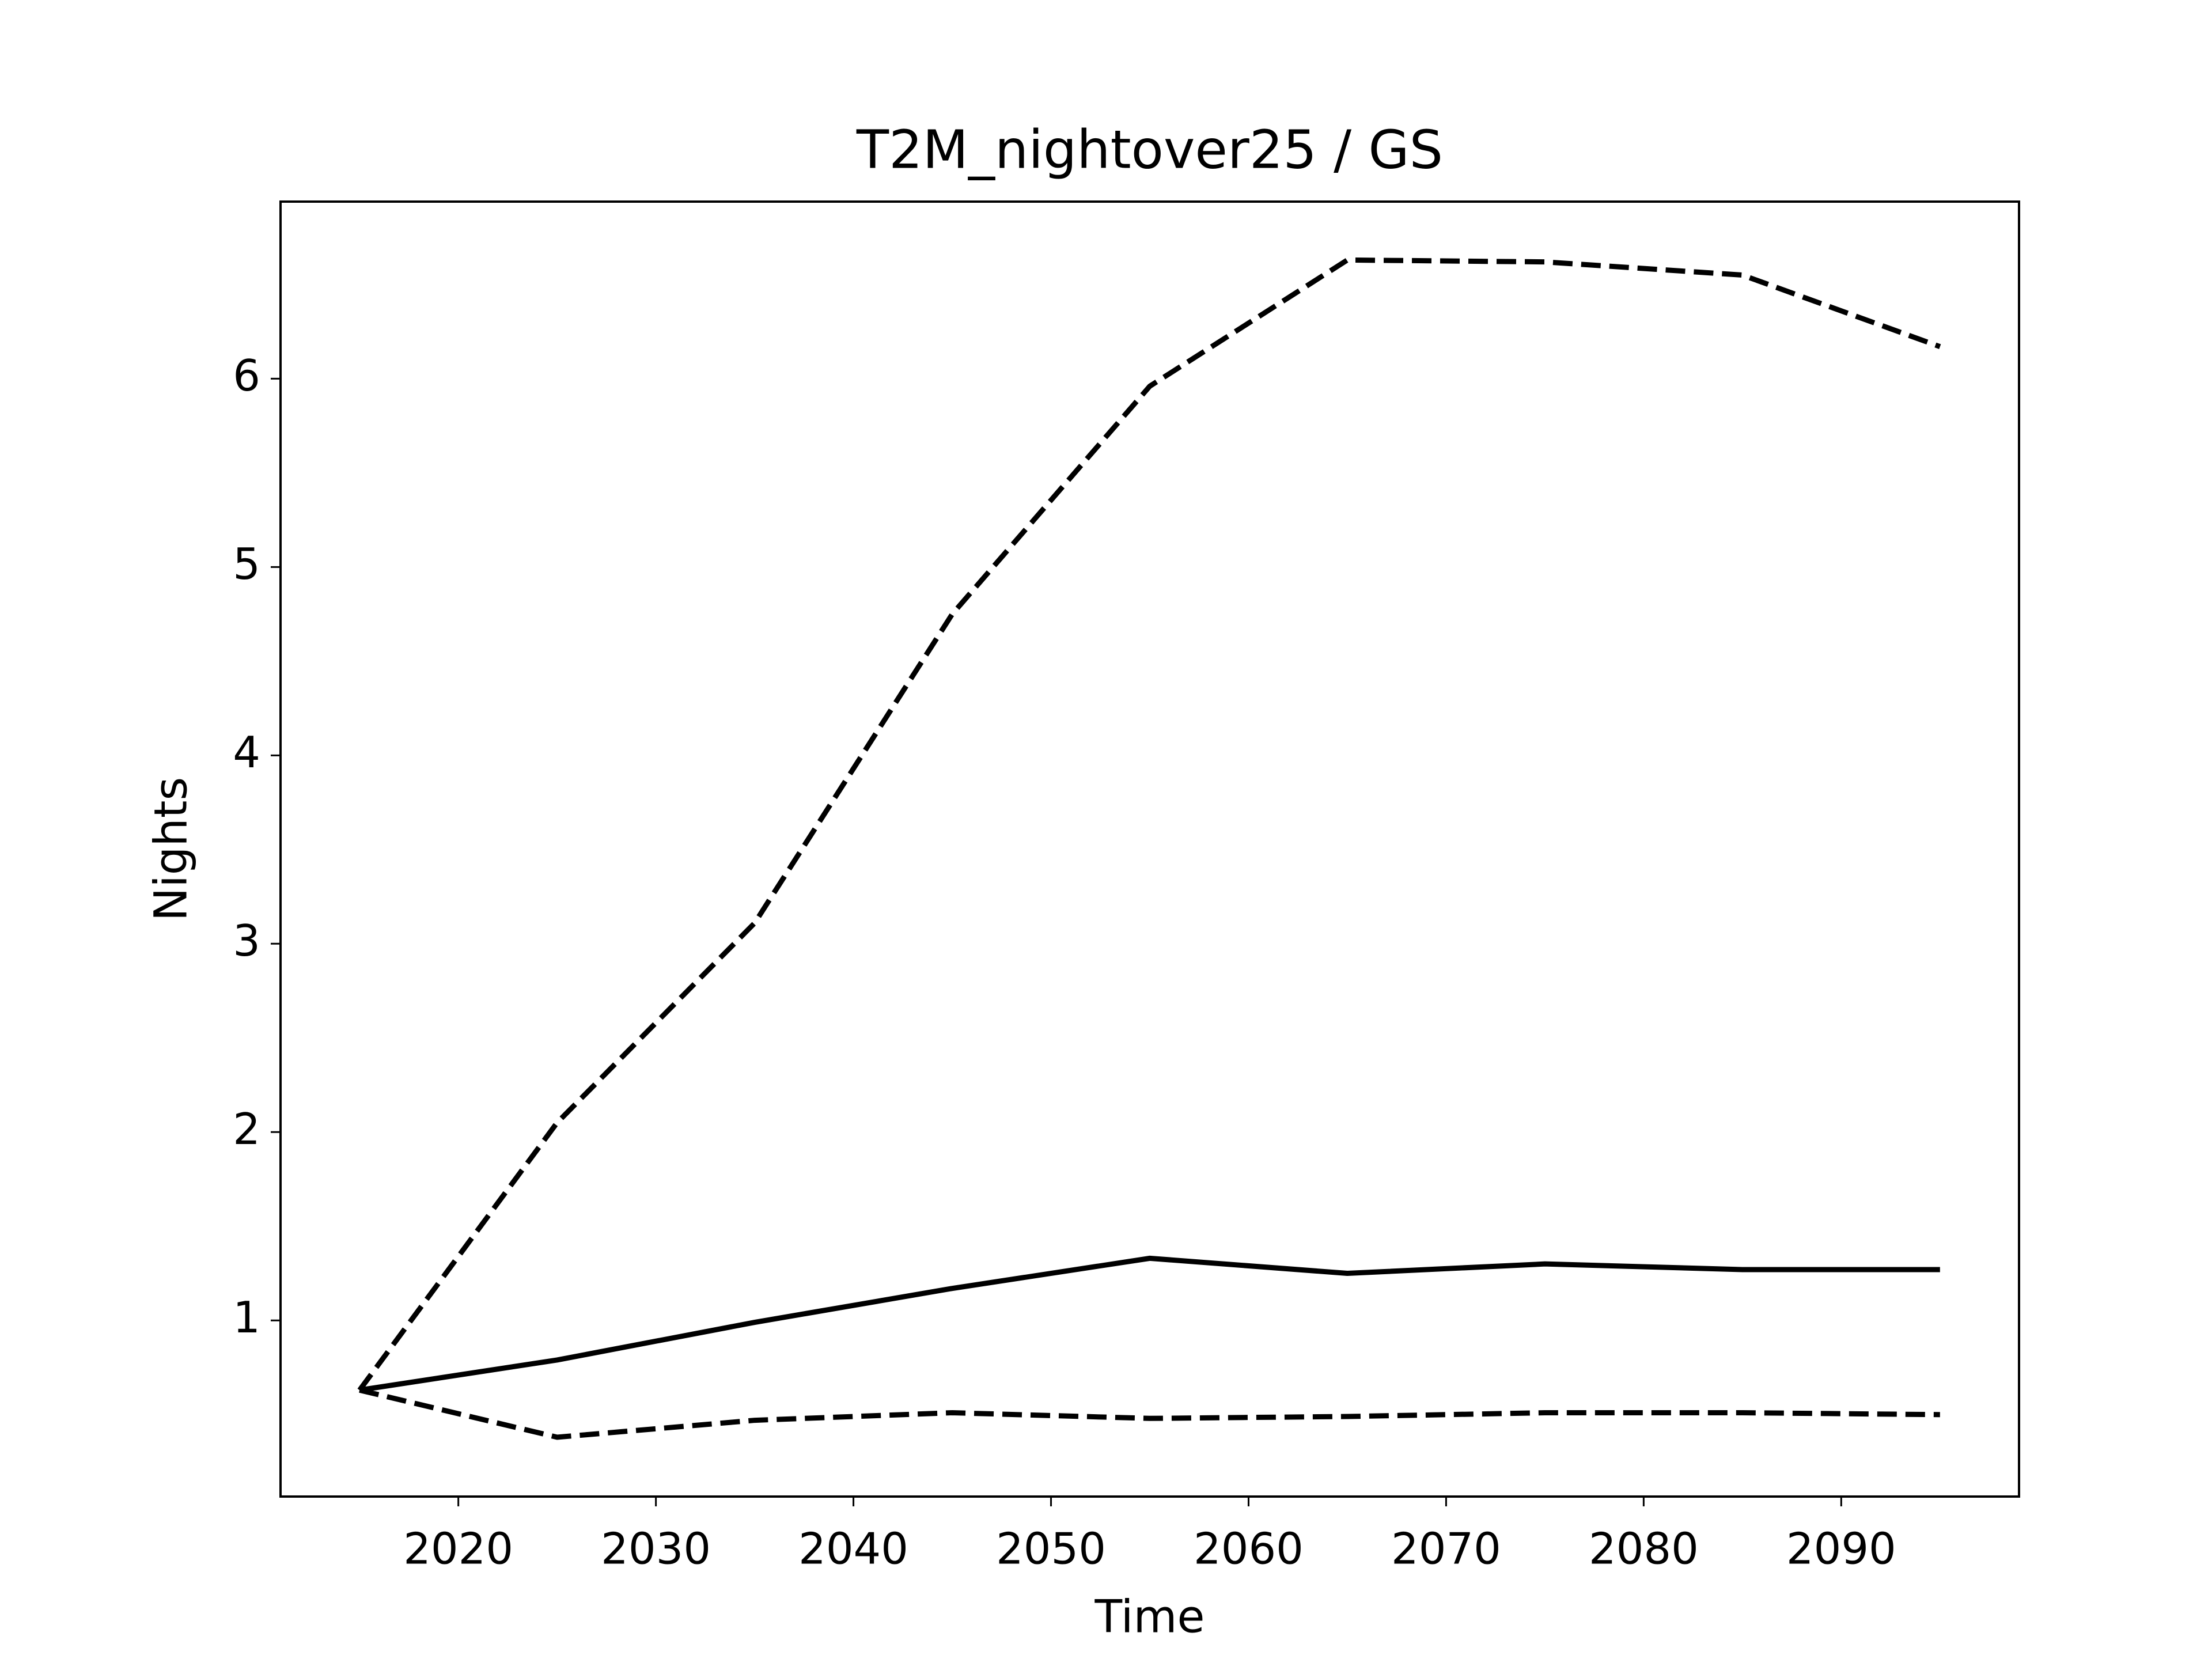 This screenshot has width=2212, height=1659. Describe the element at coordinates (1841, 1549) in the screenshot. I see `x-tick-label: 2090` at that location.